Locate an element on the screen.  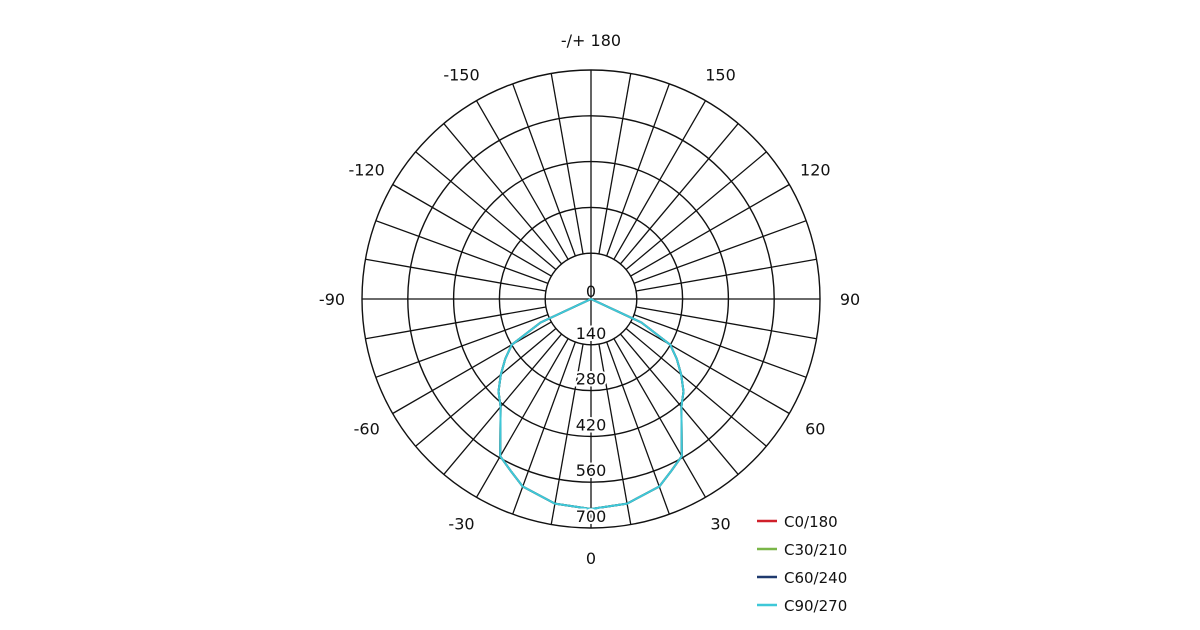
angle-tick-label: 0 is located at coordinates (591, 558).